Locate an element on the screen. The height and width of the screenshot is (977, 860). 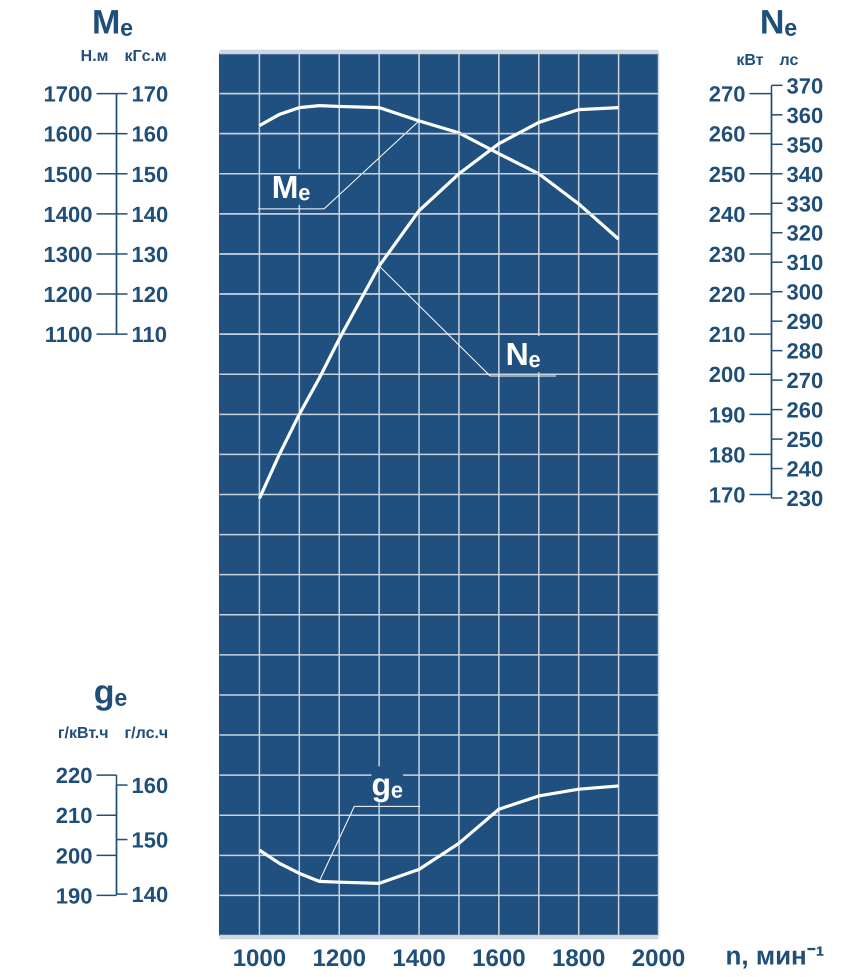
y-tick-label: 170 is located at coordinates (727, 495).